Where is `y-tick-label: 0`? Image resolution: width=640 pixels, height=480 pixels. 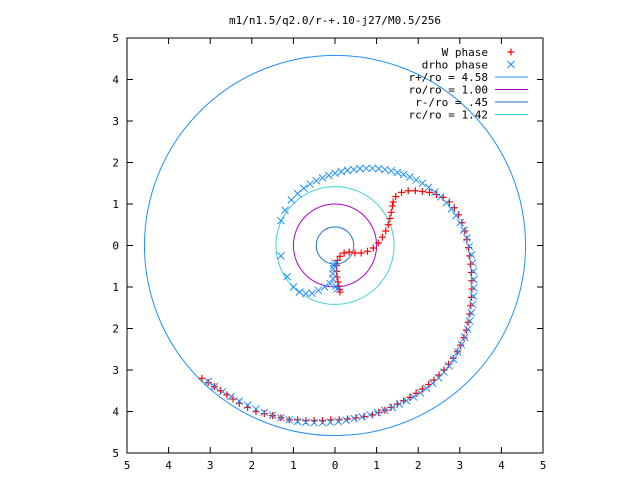
y-tick-label: 0 is located at coordinates (115, 246).